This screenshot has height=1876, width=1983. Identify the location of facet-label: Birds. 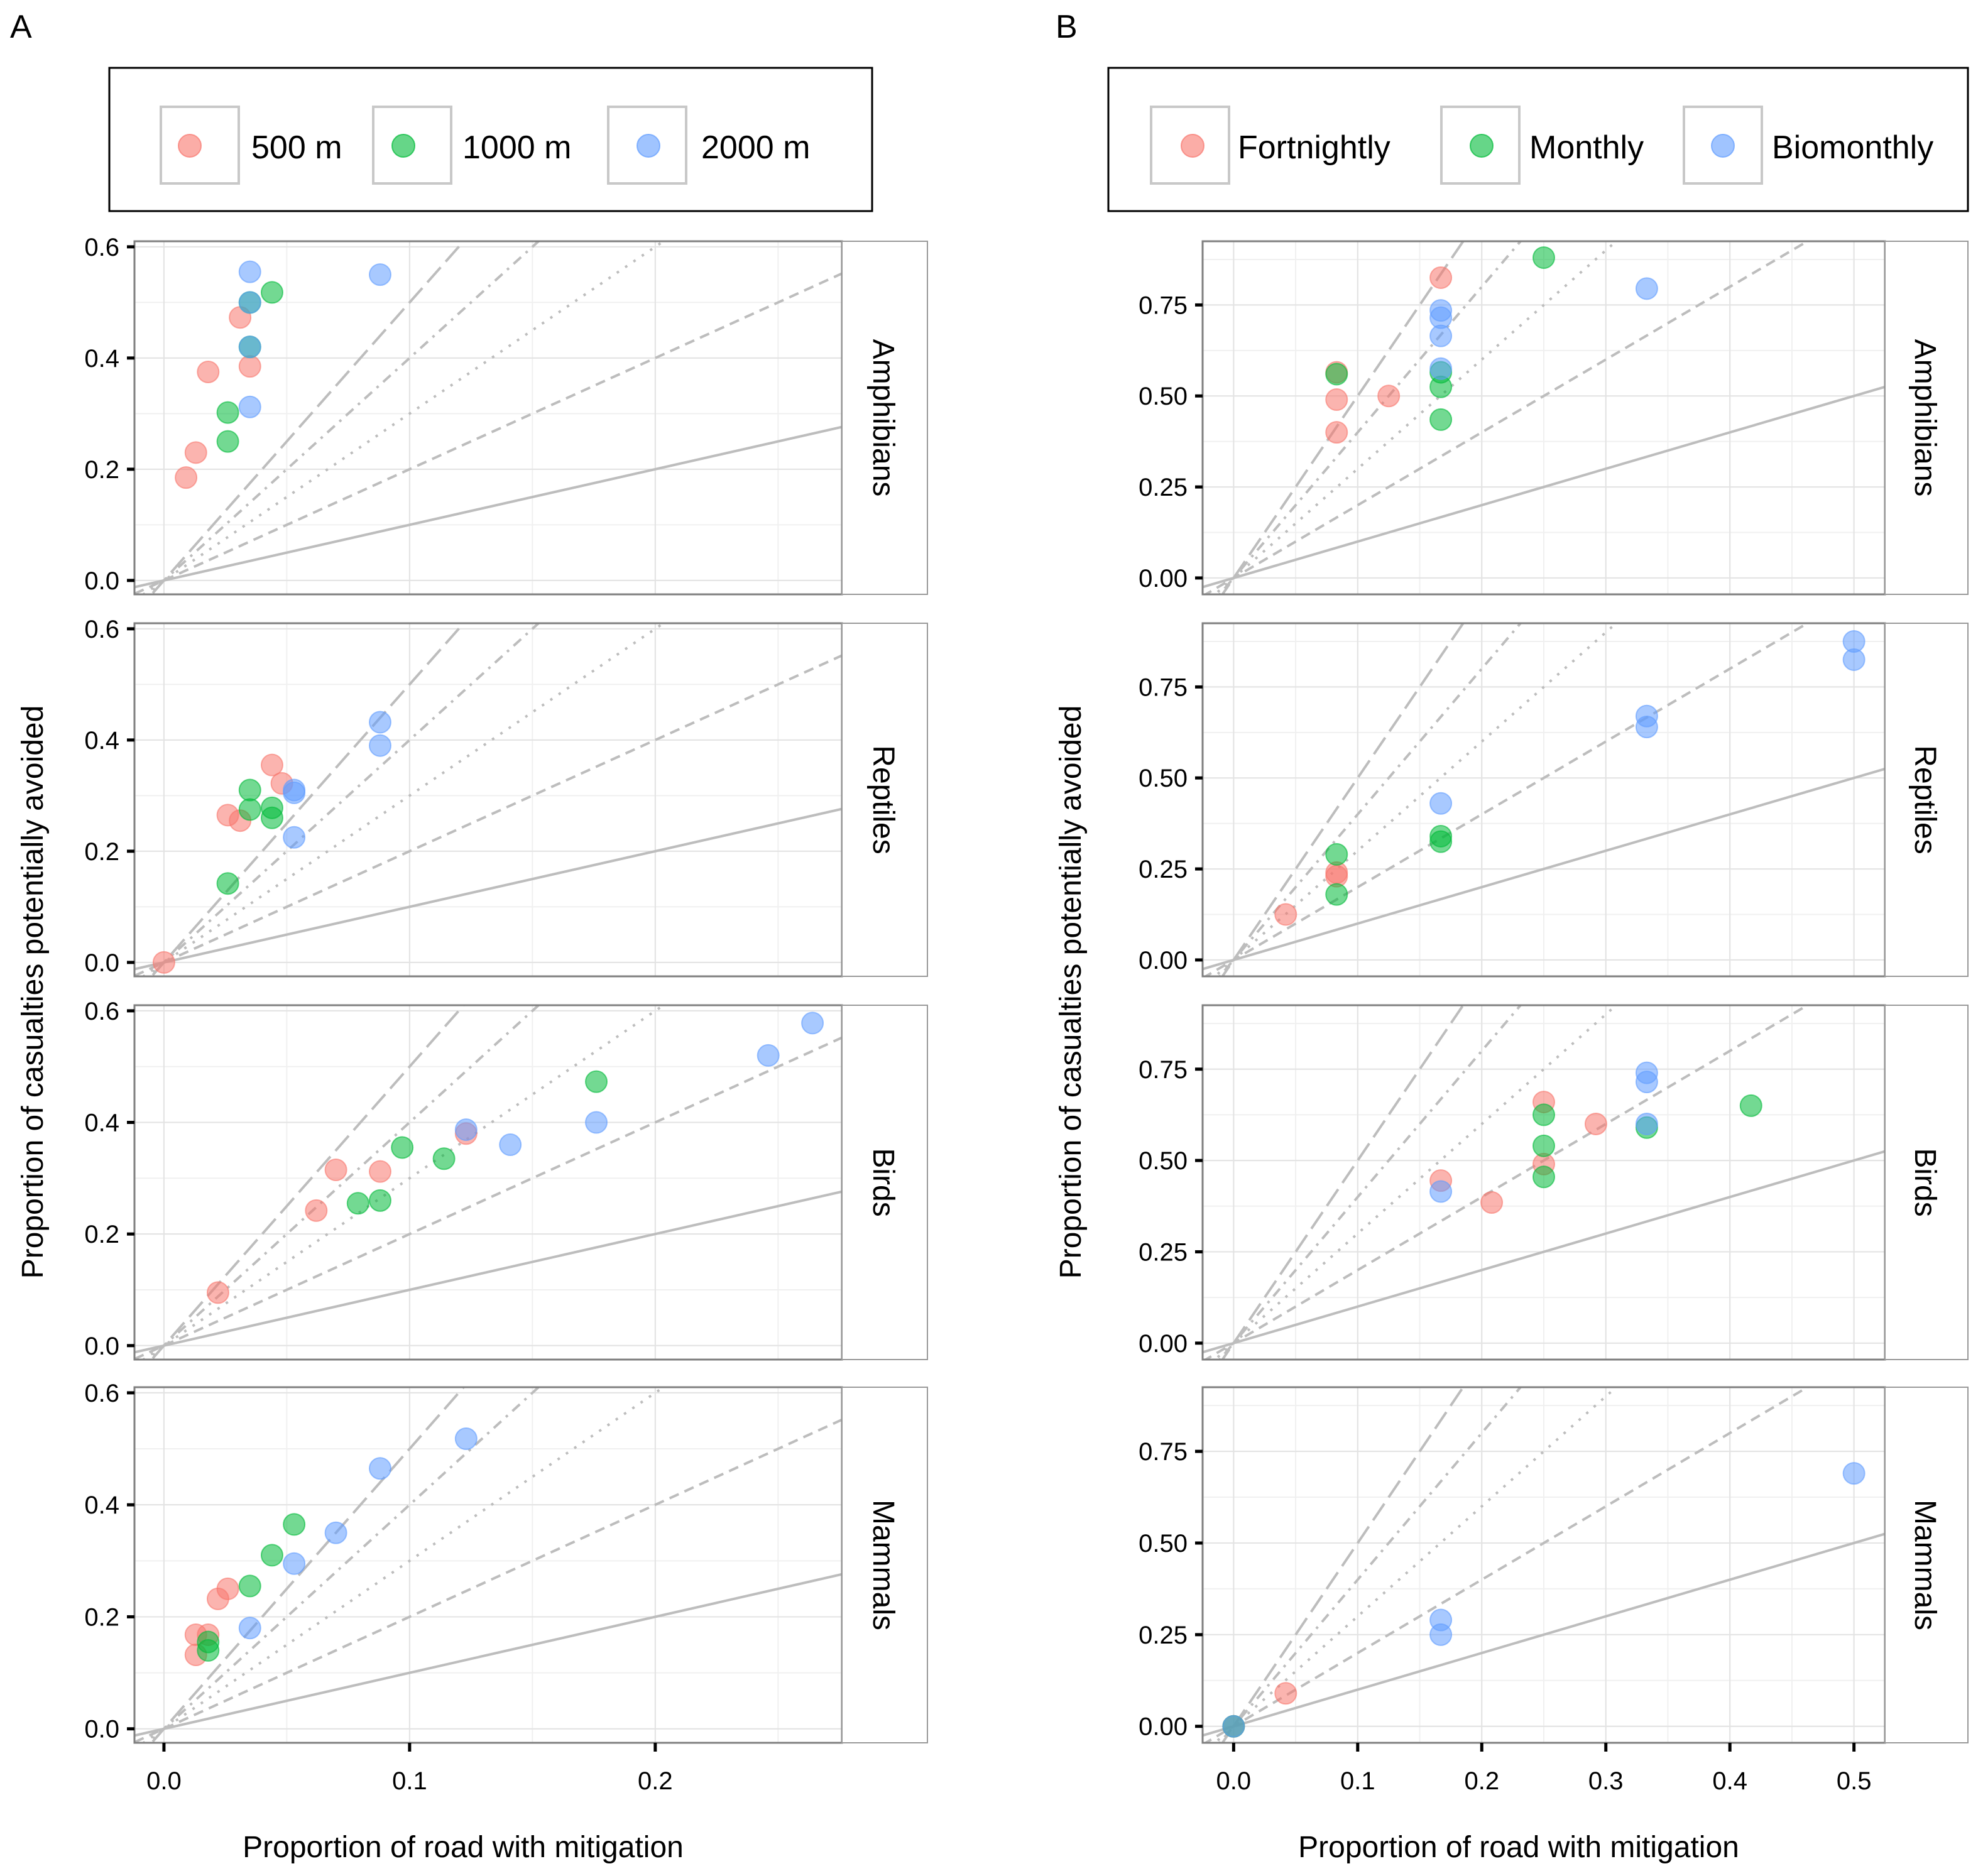
(883, 1182).